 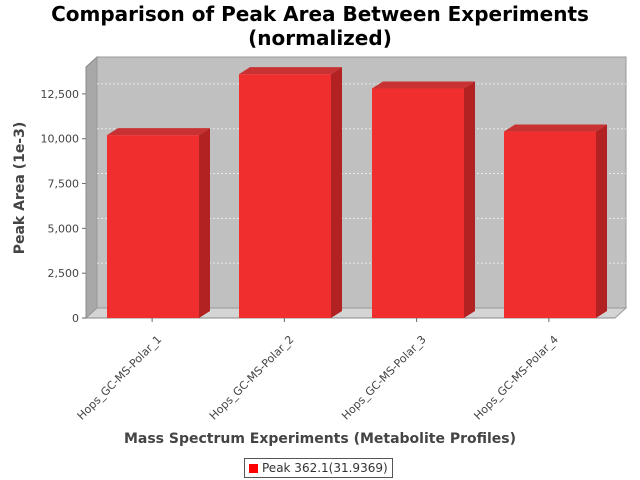 I want to click on x-tick-label: Hops_GC-MS-Polar_1, so click(x=120, y=378).